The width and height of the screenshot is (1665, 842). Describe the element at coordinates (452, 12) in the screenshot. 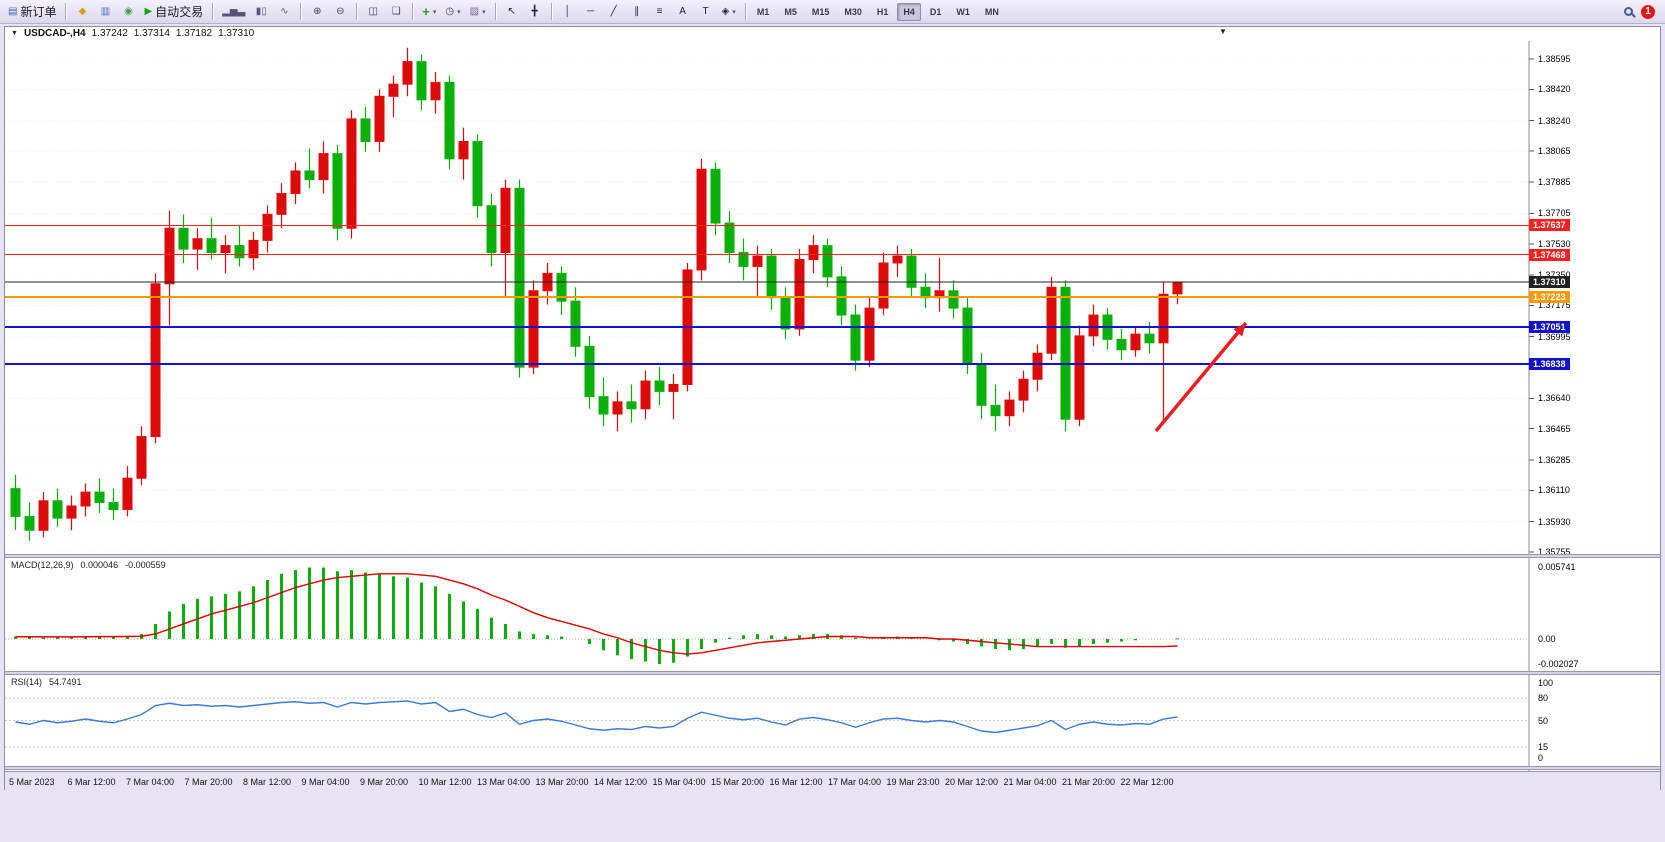

I see `periods-button: ◷ ▾` at that location.